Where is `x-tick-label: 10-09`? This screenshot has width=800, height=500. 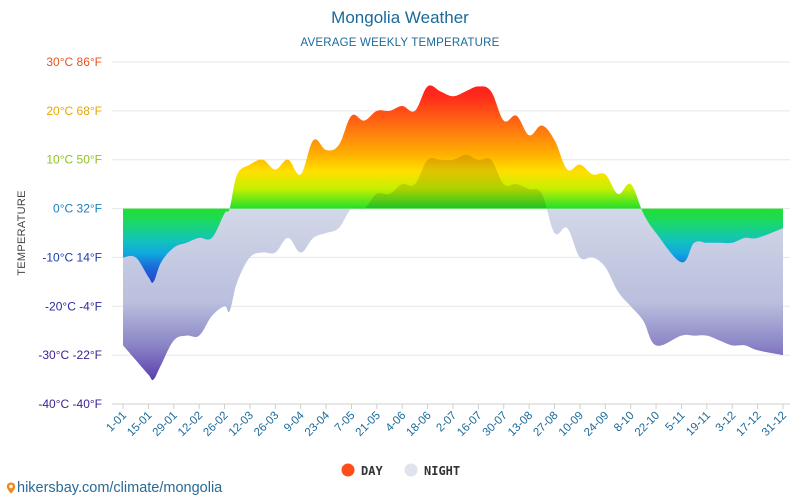
x-tick-label: 10-09 is located at coordinates (571, 424).